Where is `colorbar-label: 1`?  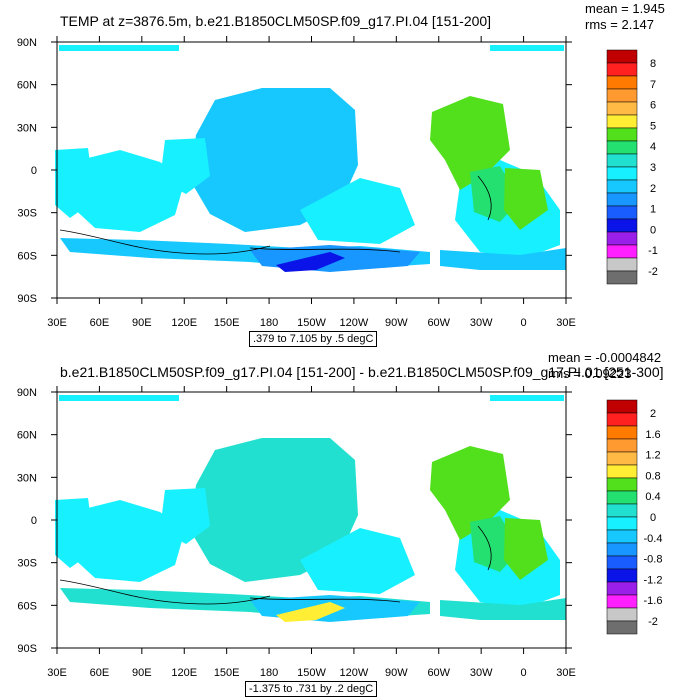 colorbar-label: 1 is located at coordinates (653, 210).